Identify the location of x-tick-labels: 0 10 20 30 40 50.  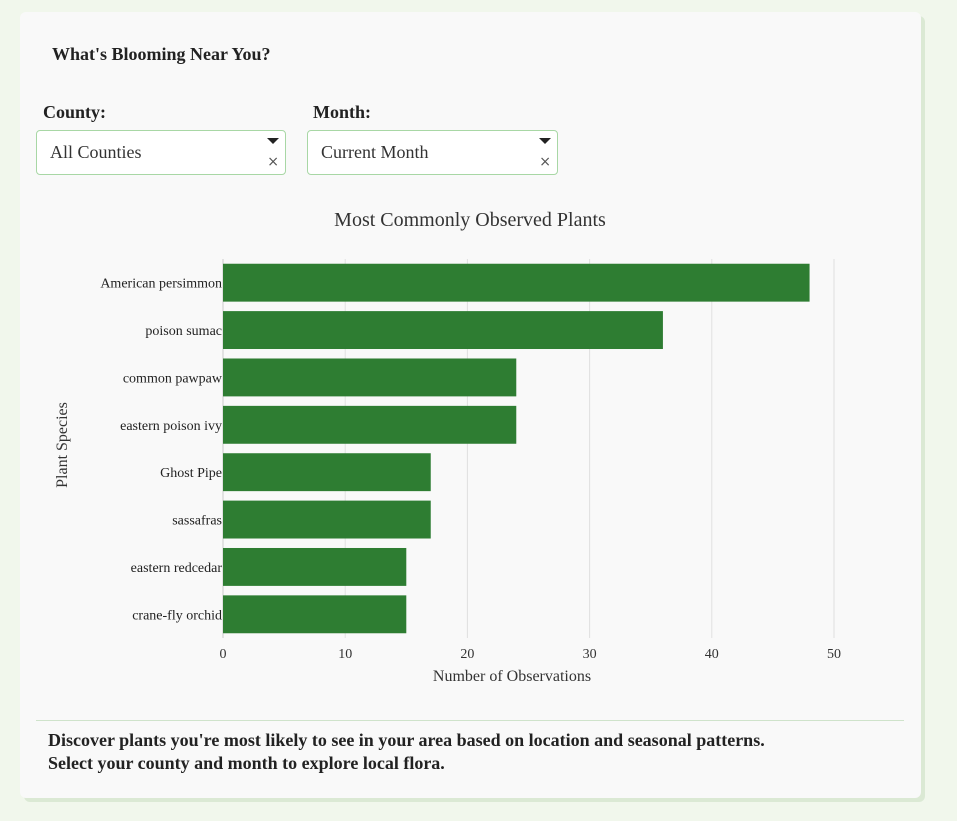
(531, 654).